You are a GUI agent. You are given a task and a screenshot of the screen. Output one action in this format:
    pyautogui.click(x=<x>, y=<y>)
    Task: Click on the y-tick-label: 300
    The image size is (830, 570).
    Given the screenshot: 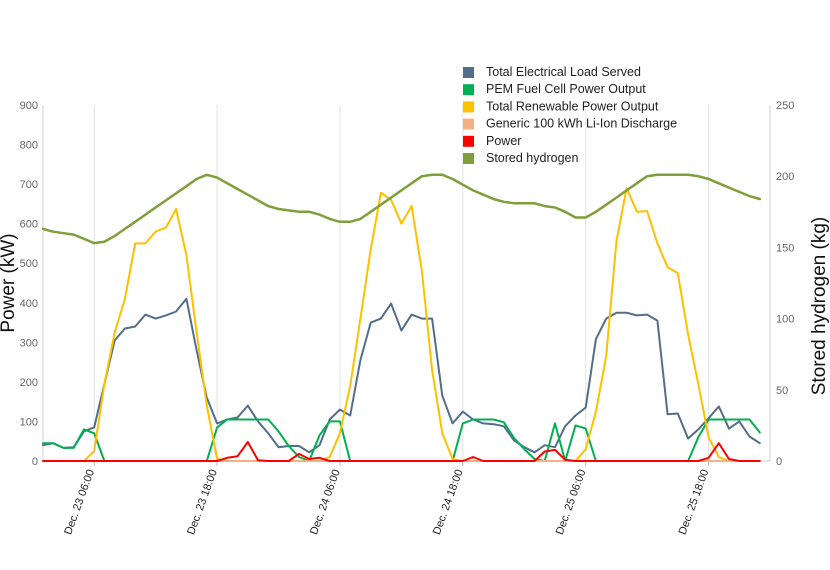 What is the action you would take?
    pyautogui.click(x=29, y=343)
    